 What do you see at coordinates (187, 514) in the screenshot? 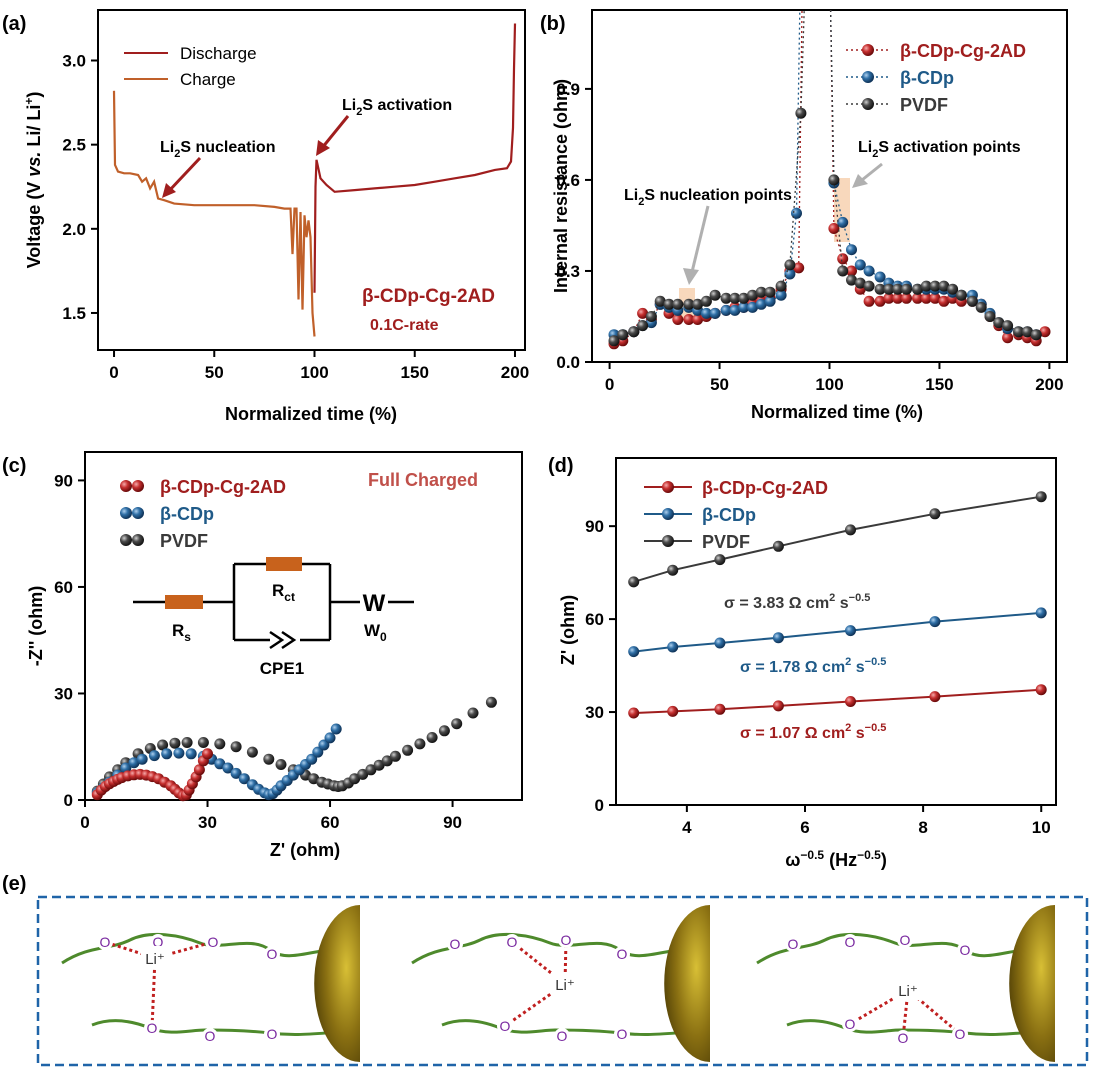
I see `legend-c-label-2: β-CDp` at bounding box center [187, 514].